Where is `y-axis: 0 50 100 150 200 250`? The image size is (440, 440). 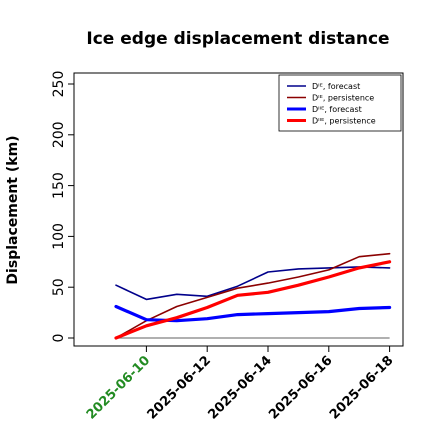 y-axis: 0 50 100 150 200 250 is located at coordinates (63, 207).